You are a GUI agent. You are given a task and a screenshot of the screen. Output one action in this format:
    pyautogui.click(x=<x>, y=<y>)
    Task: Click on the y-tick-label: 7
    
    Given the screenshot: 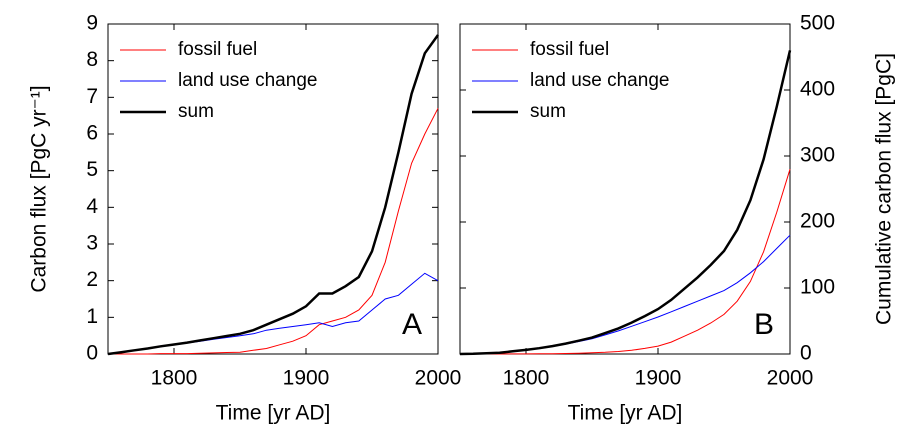 What is the action you would take?
    pyautogui.click(x=92, y=96)
    